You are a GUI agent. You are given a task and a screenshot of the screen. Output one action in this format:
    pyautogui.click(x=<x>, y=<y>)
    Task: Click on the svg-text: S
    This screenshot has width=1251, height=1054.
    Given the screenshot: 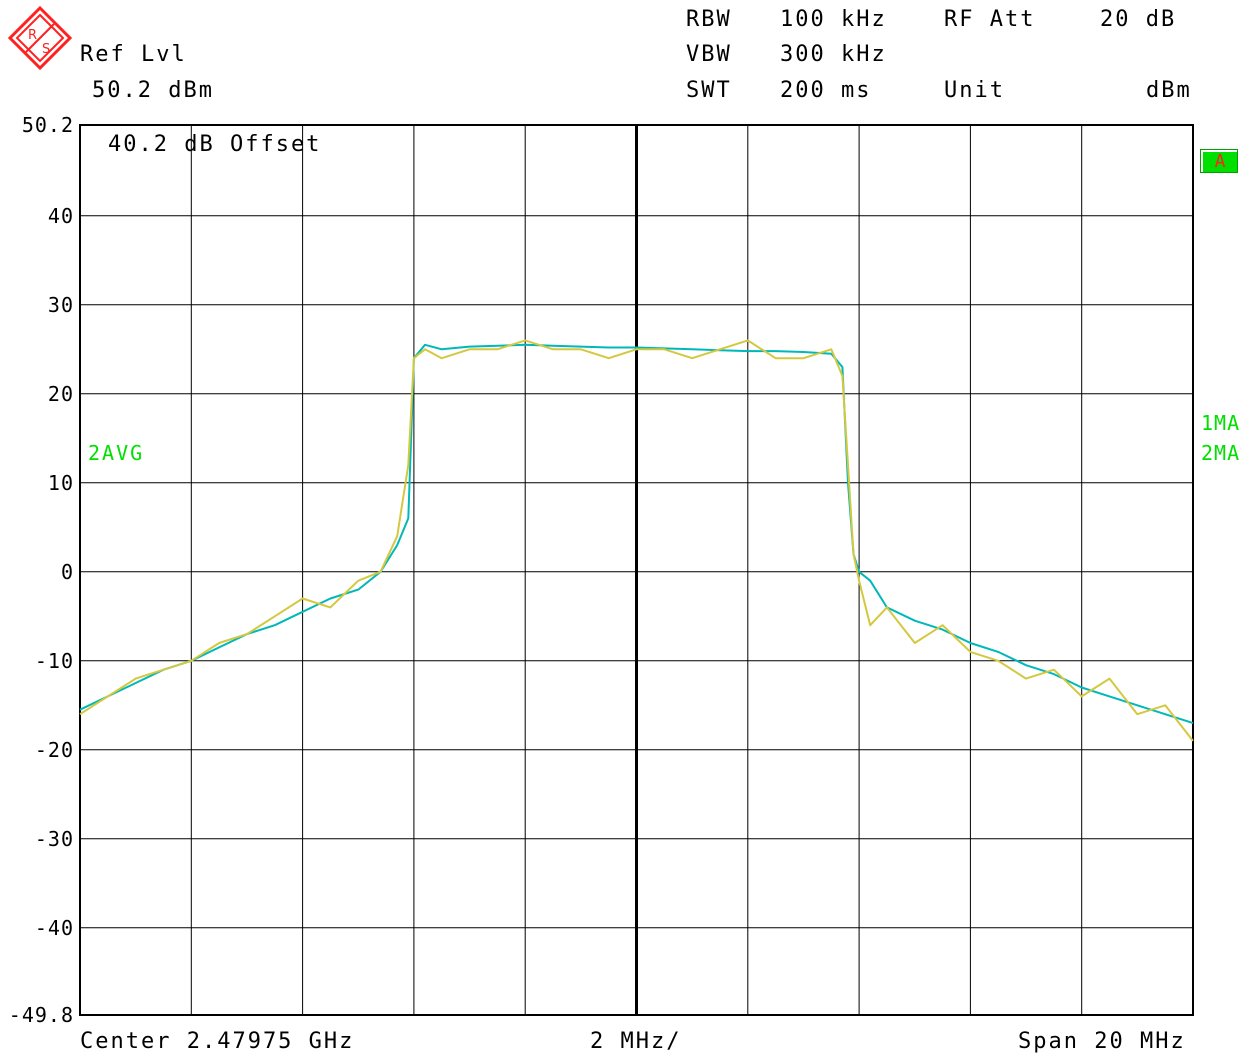 What is the action you would take?
    pyautogui.click(x=46, y=49)
    